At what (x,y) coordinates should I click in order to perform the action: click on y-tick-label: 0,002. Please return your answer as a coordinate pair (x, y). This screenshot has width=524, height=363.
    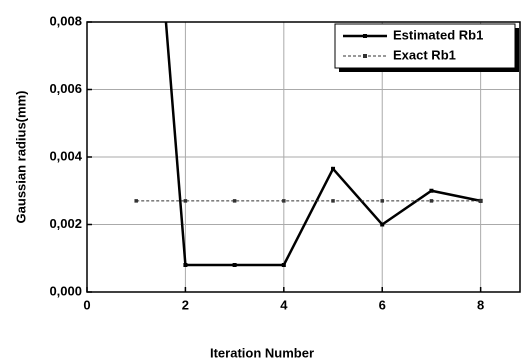
    Looking at the image, I should click on (65, 223).